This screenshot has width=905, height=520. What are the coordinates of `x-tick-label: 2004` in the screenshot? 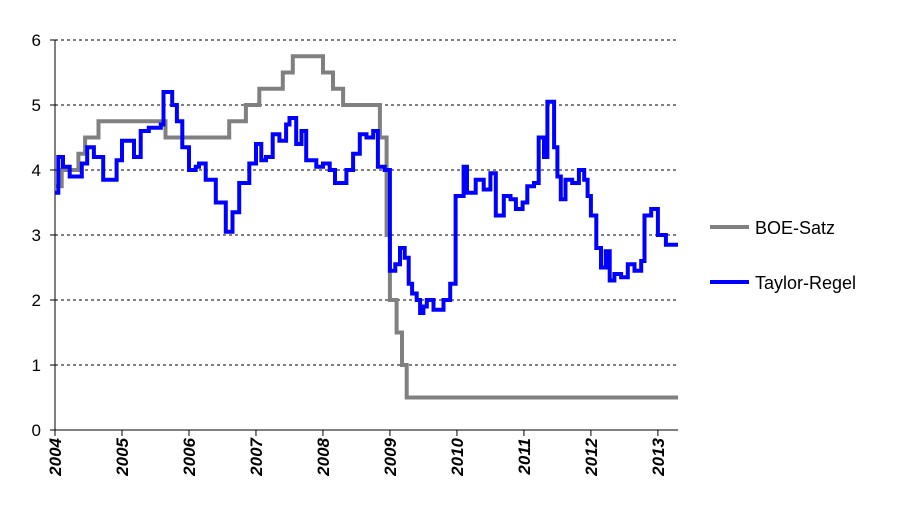 It's located at (55, 456).